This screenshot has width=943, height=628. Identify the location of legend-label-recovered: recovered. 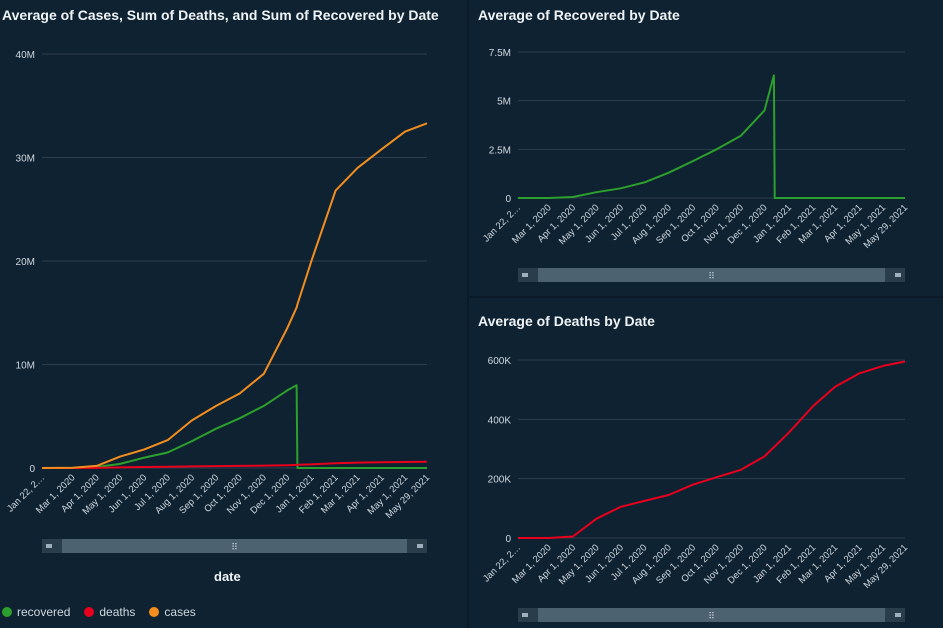
(44, 612).